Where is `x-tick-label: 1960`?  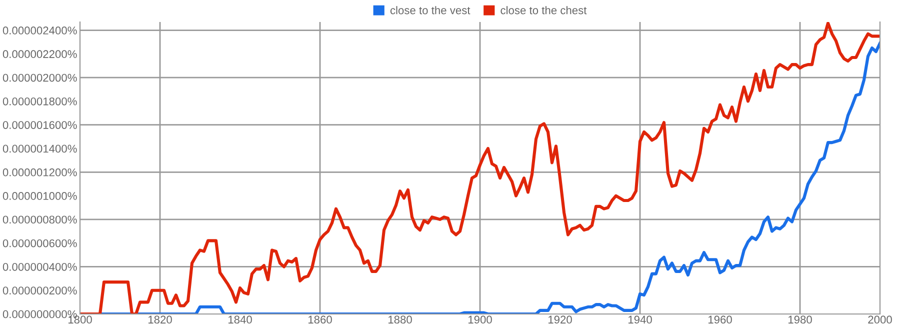
x-tick-label: 1960 is located at coordinates (720, 320).